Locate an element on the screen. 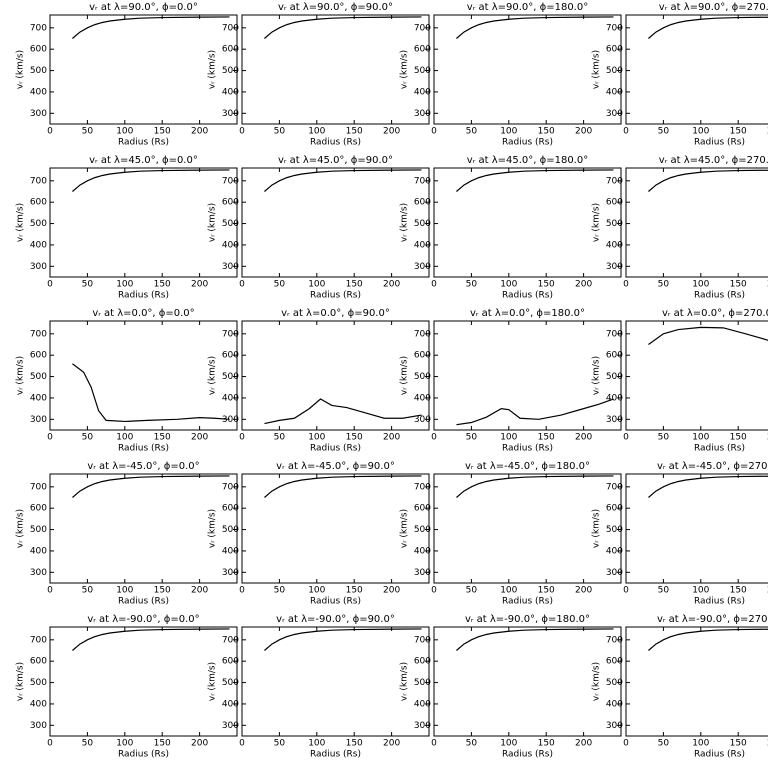  chart-title: vᵣ at λ=-90.0°, ϕ=0.0° is located at coordinates (143, 619).